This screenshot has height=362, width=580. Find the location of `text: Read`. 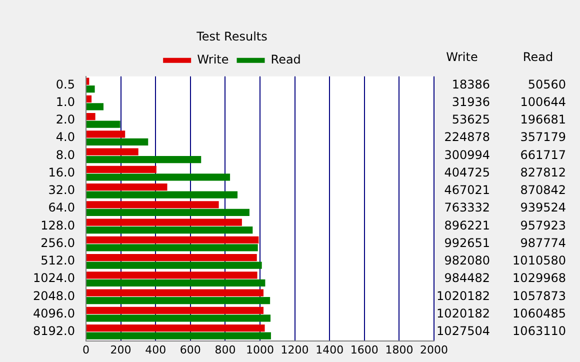

text: Read is located at coordinates (538, 57).